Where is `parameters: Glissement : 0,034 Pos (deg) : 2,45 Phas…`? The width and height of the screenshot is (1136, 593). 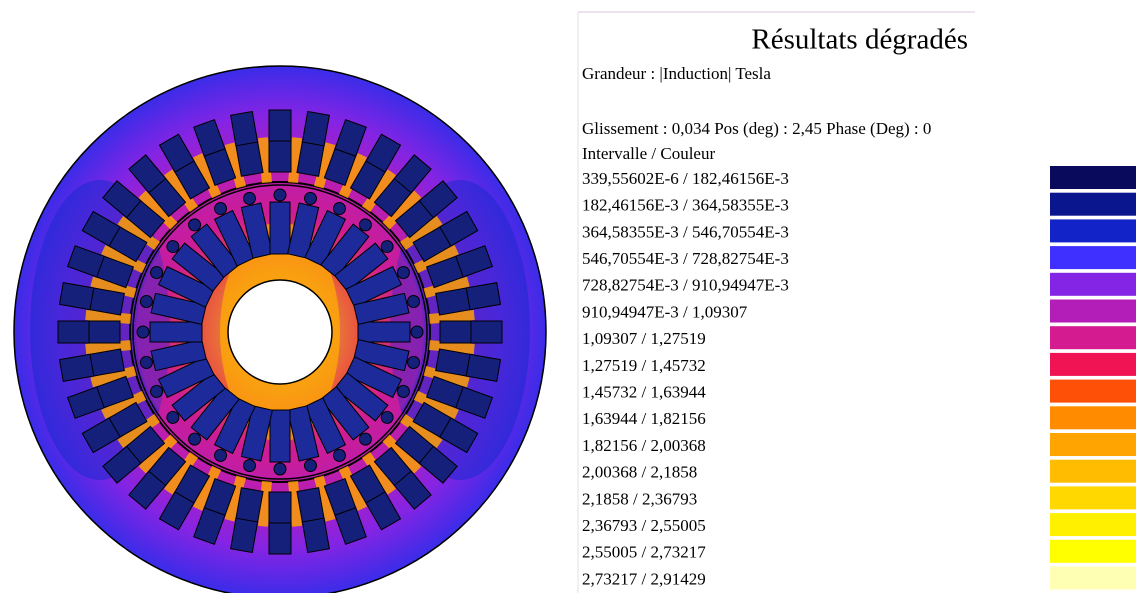 parameters: Glissement : 0,034 Pos (deg) : 2,45 Phas… is located at coordinates (756, 128).